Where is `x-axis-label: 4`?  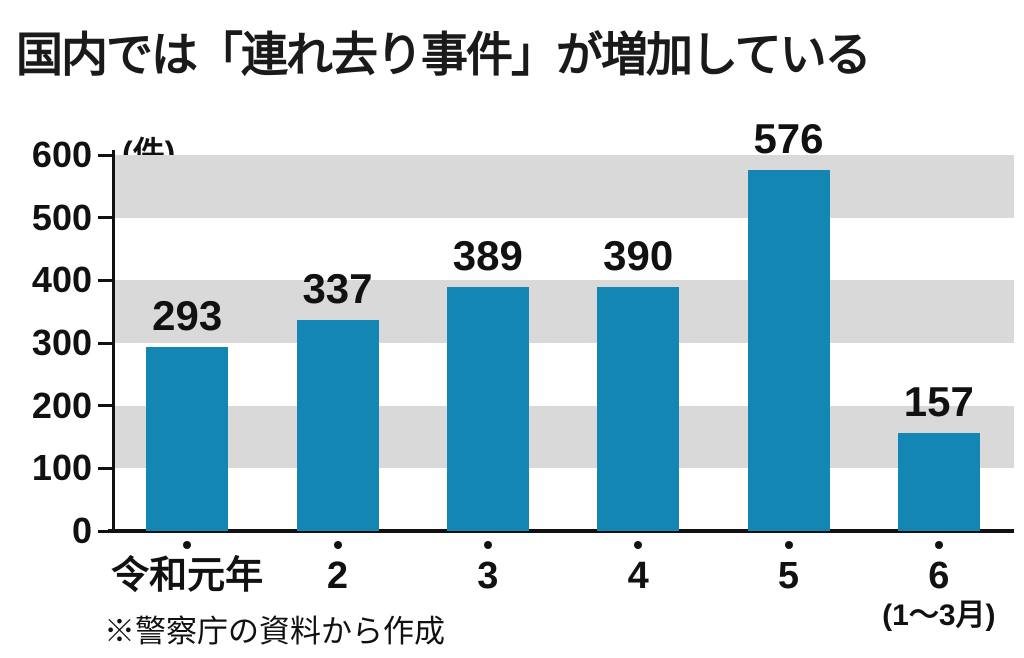
x-axis-label: 4 is located at coordinates (638, 576).